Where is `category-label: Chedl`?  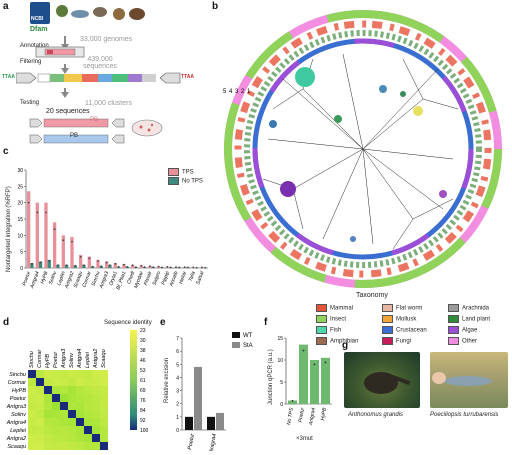 category-label: Chedl is located at coordinates (131, 277).